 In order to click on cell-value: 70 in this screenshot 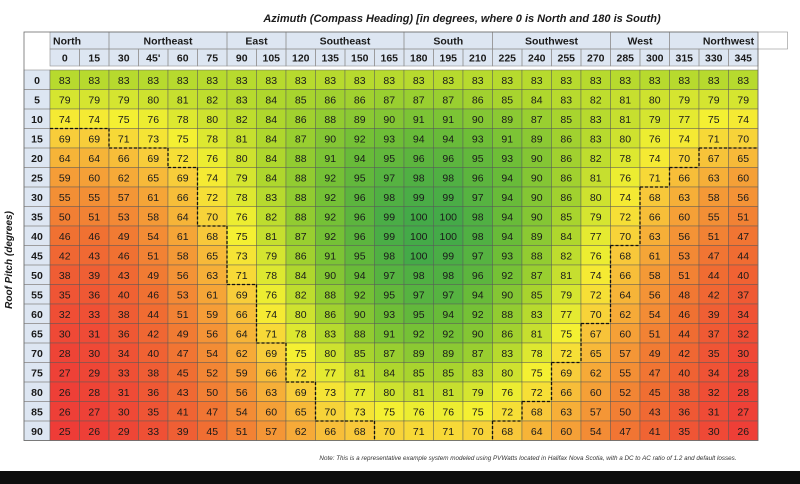, I will do `click(478, 432)`.